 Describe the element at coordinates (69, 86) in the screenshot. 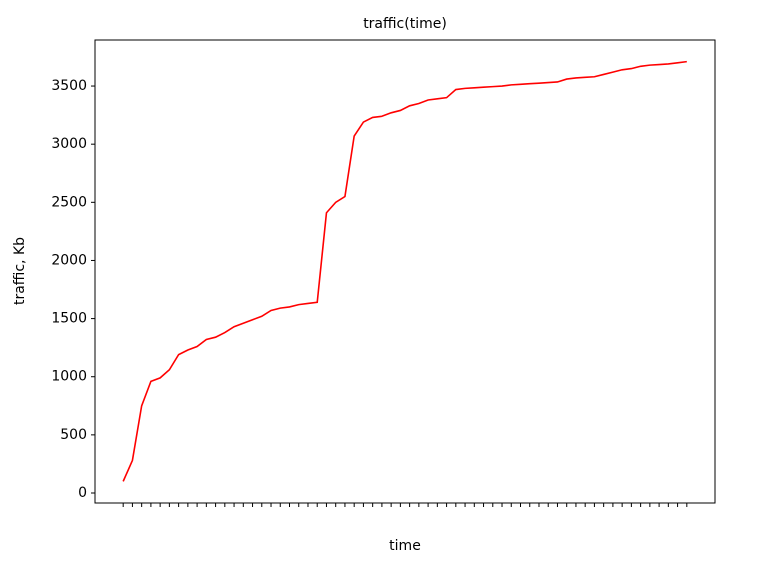

I see `y-tick-label: 3500` at that location.